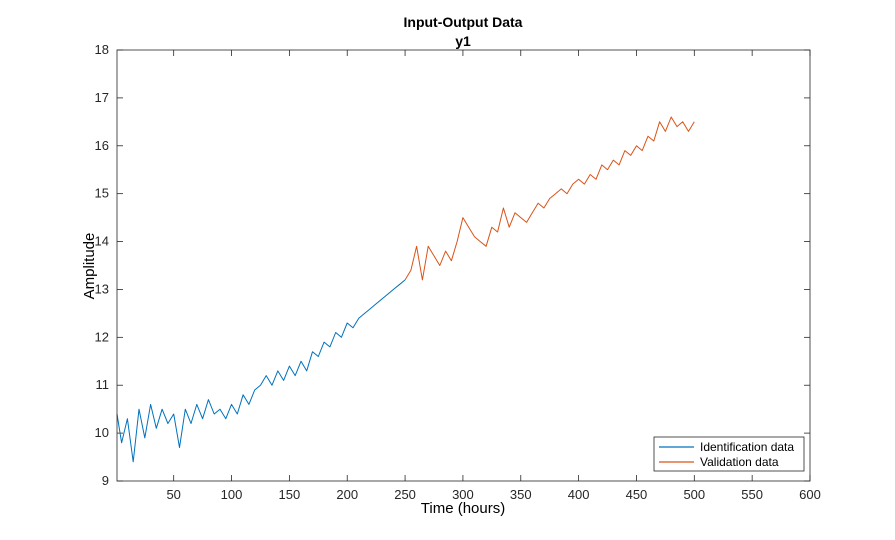 Image resolution: width=895 pixels, height=540 pixels. Describe the element at coordinates (102, 336) in the screenshot. I see `y-tick-label: 12` at that location.